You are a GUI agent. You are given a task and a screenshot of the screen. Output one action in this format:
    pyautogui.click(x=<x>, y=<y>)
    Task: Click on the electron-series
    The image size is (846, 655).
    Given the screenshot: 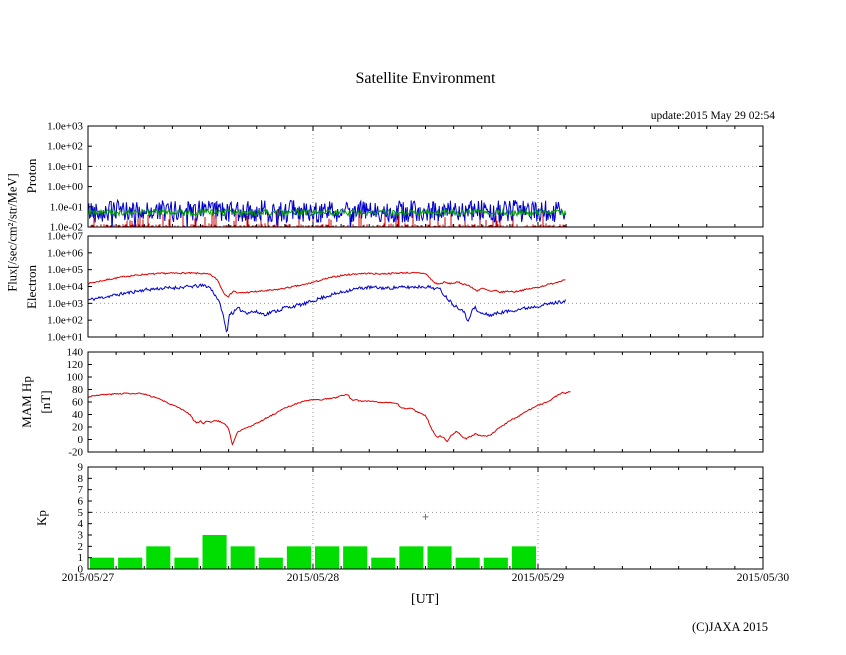 What is the action you would take?
    pyautogui.click(x=327, y=302)
    